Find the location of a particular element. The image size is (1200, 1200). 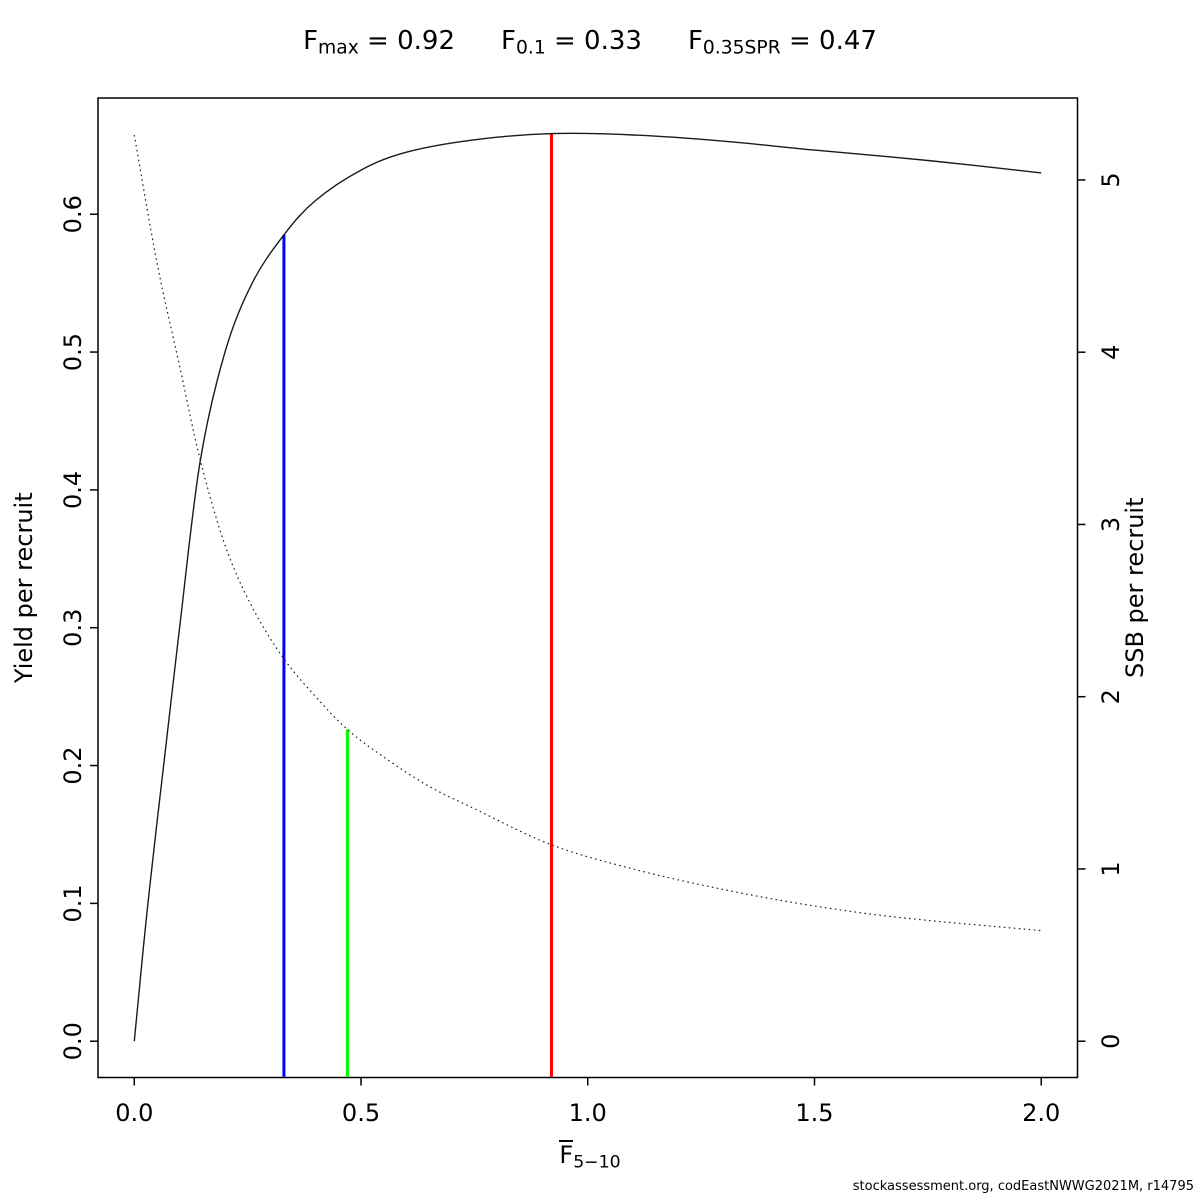

x-tick-label: 2.0 is located at coordinates (1041, 1113).